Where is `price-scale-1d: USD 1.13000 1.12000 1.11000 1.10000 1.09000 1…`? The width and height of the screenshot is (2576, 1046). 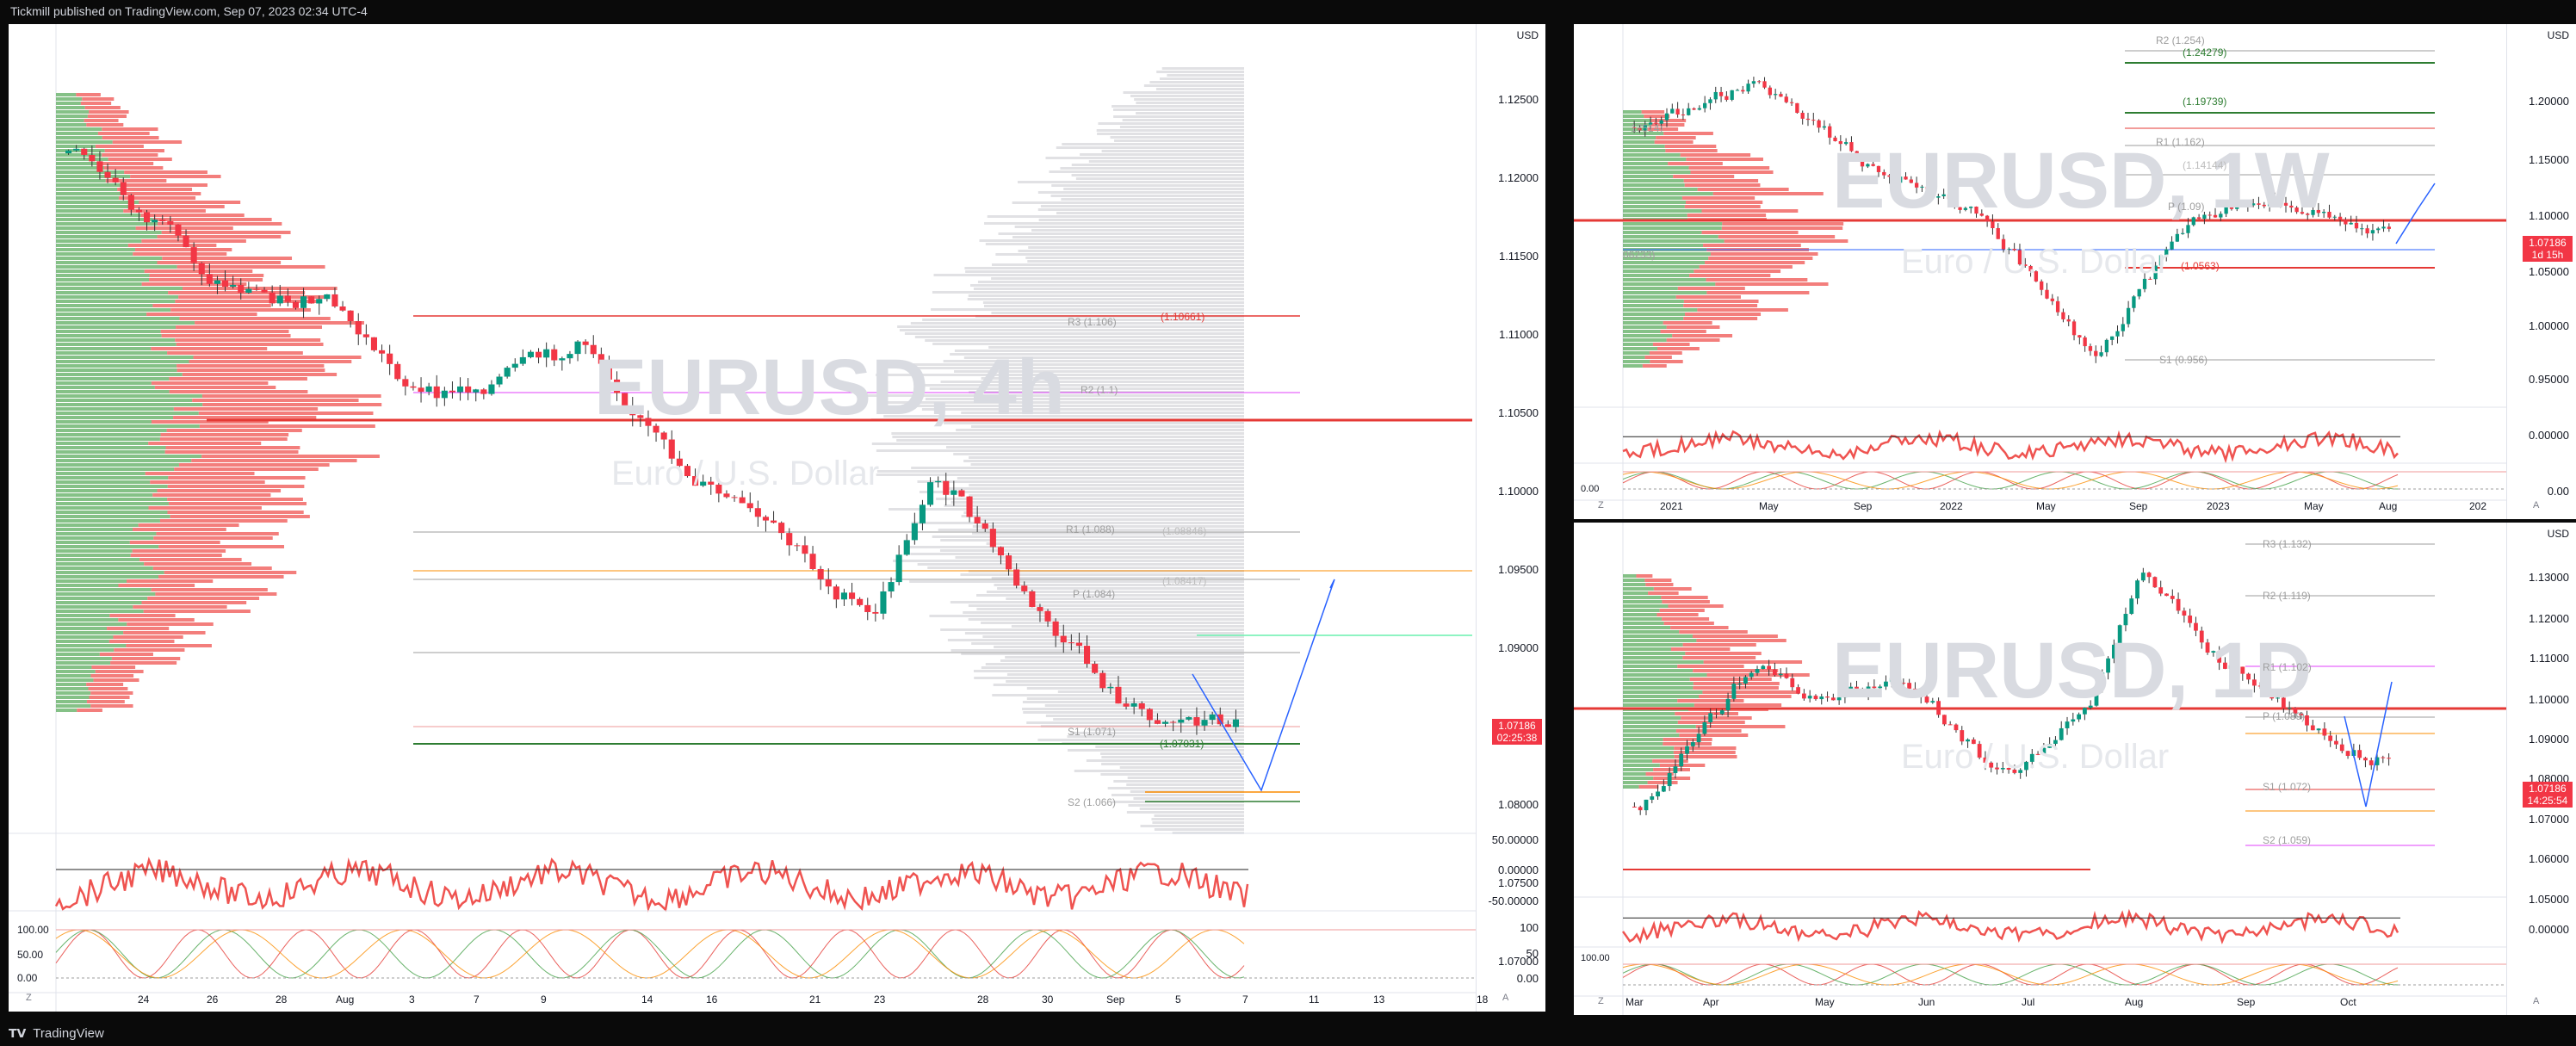 price-scale-1d: USD 1.13000 1.12000 1.11000 1.10000 1.09000 1… is located at coordinates (2541, 769).